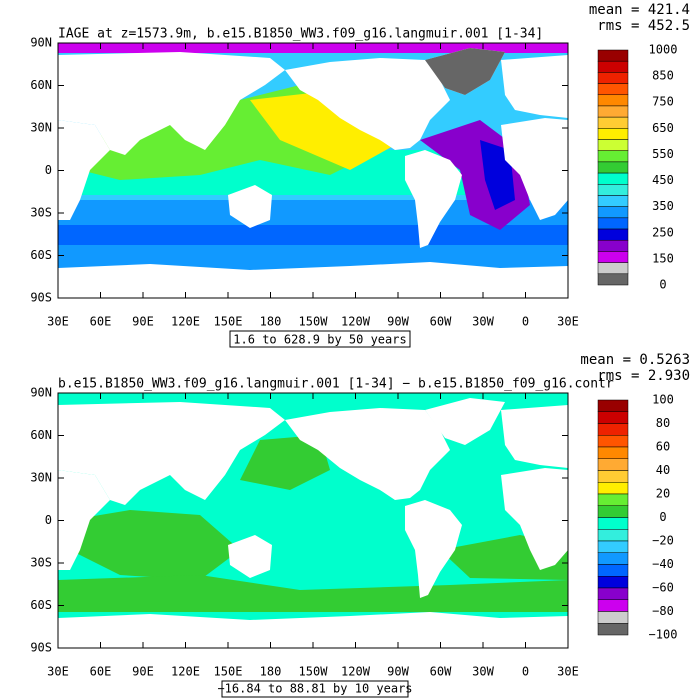 Image resolution: width=700 pixels, height=700 pixels. What do you see at coordinates (185, 672) in the screenshot?
I see `lon-label: 120E` at bounding box center [185, 672].